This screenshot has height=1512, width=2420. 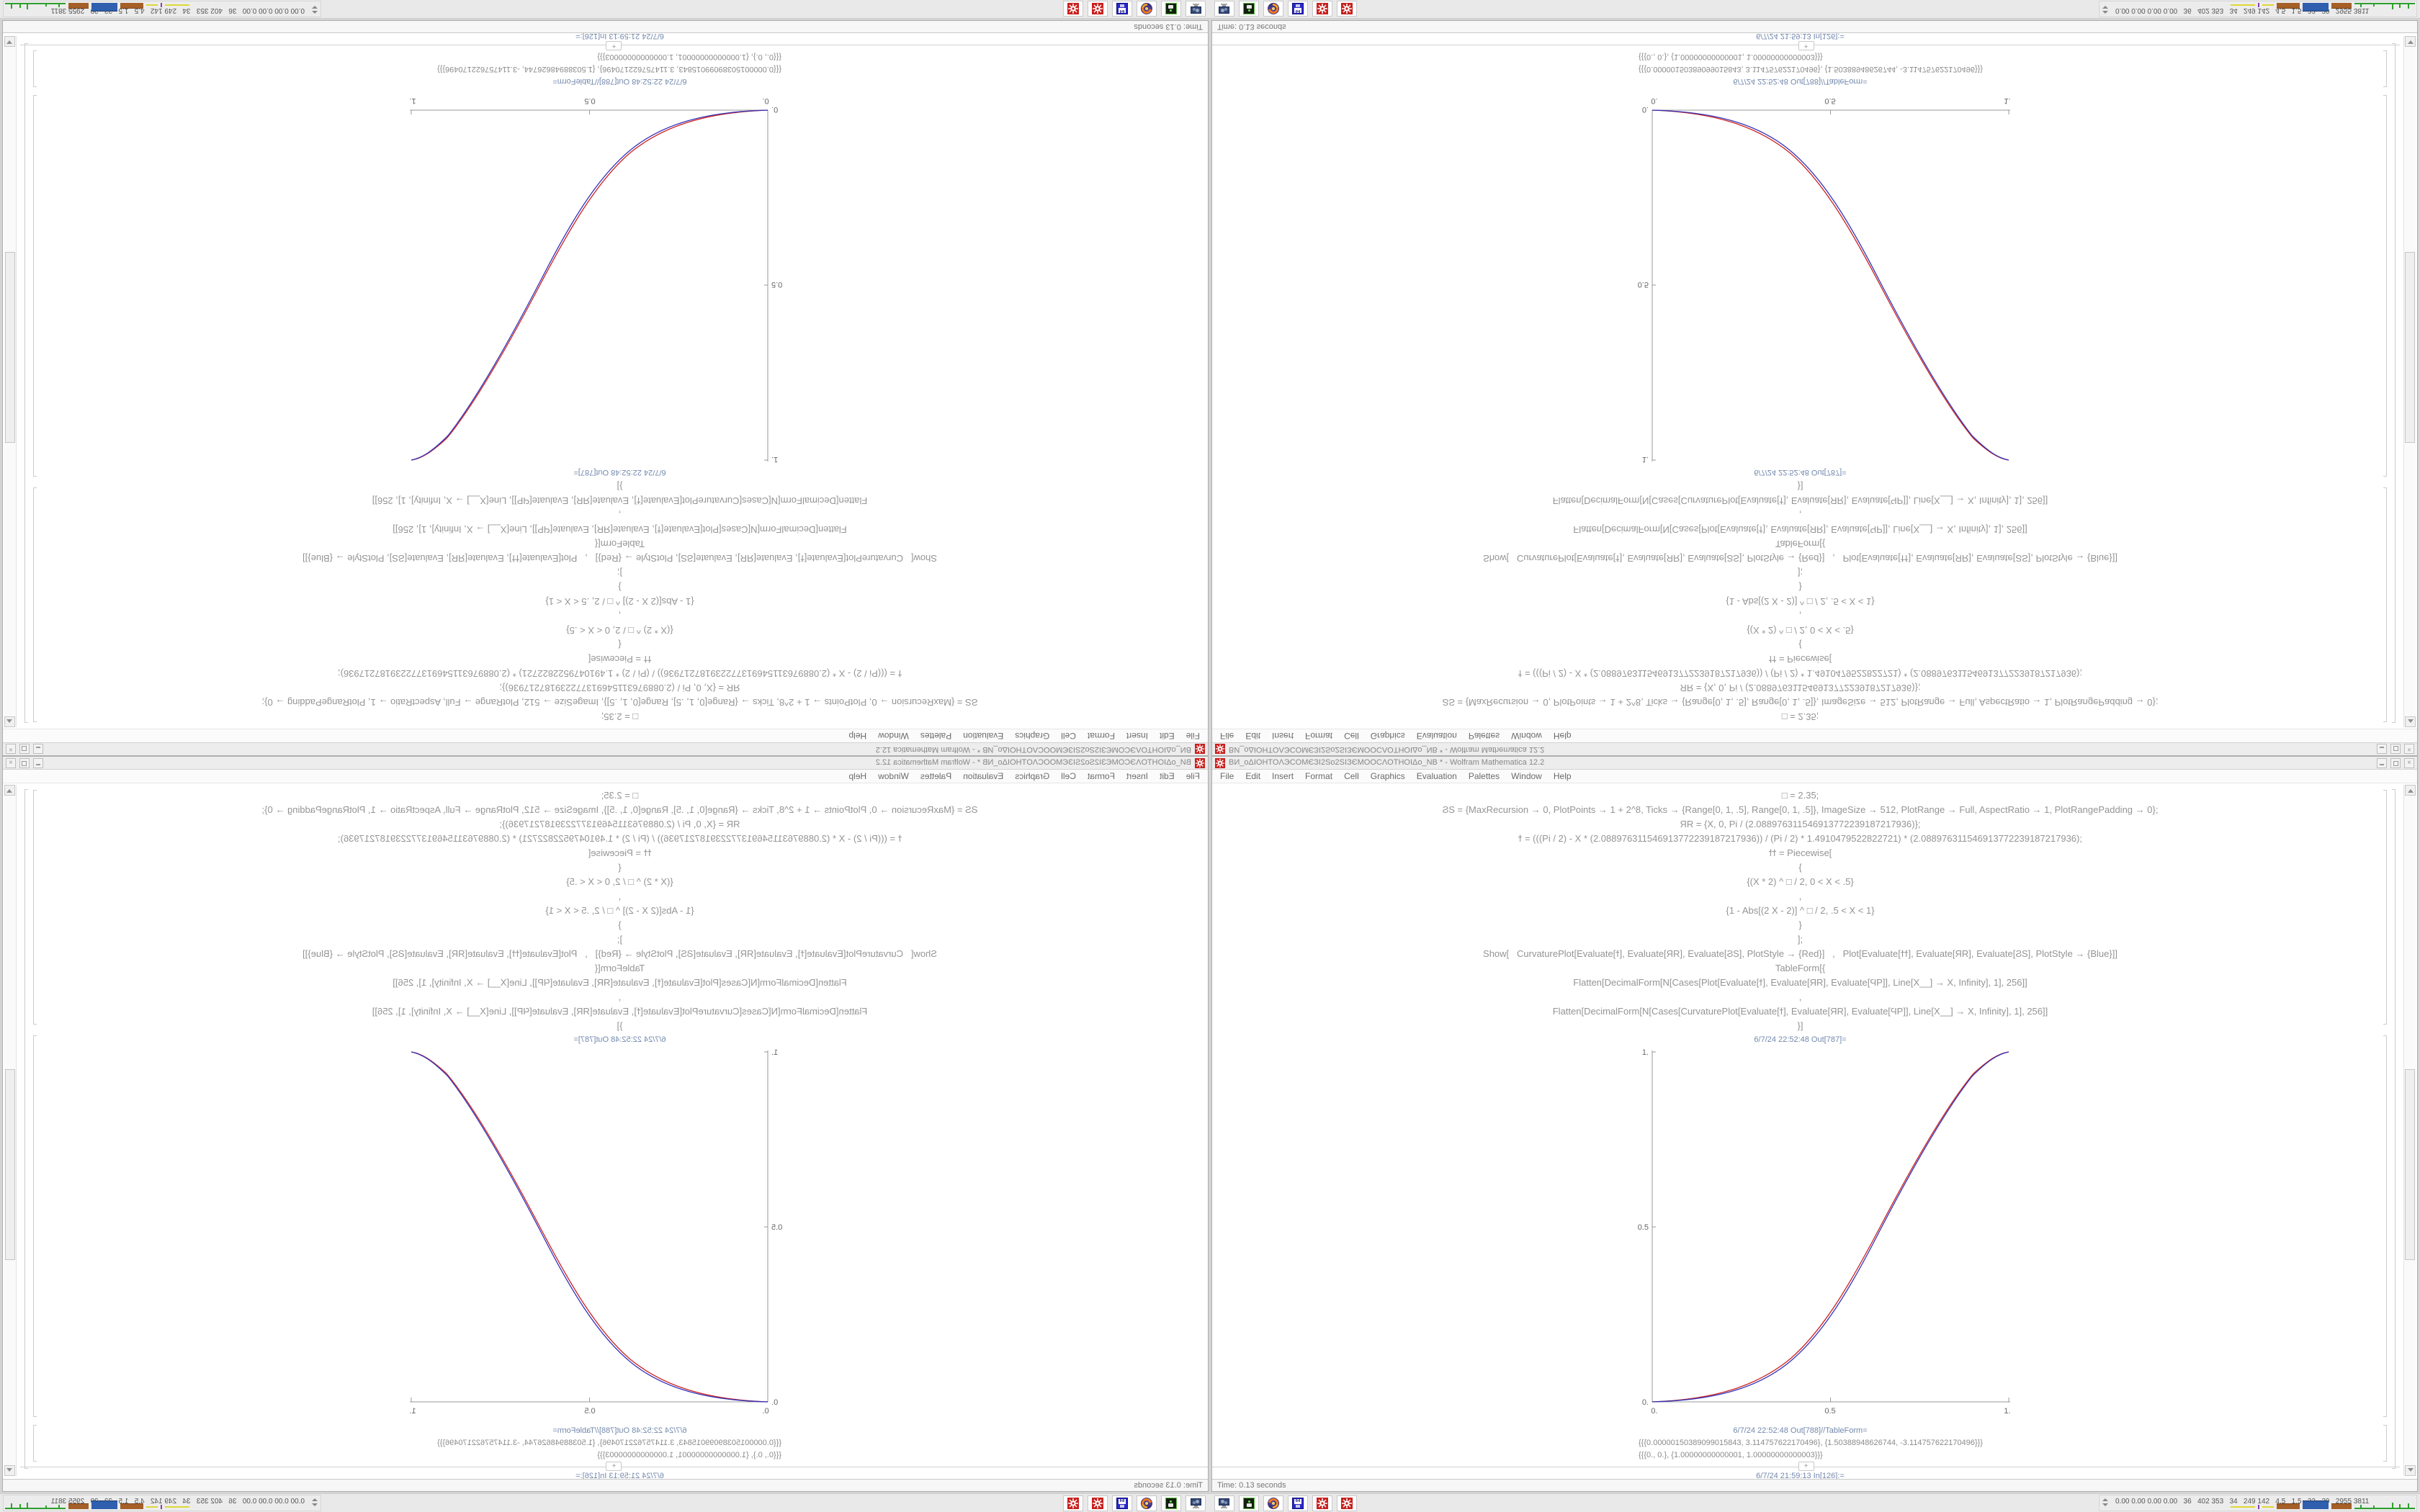 I want to click on taskbar-item-x64-emulator: 64, so click(x=1298, y=9).